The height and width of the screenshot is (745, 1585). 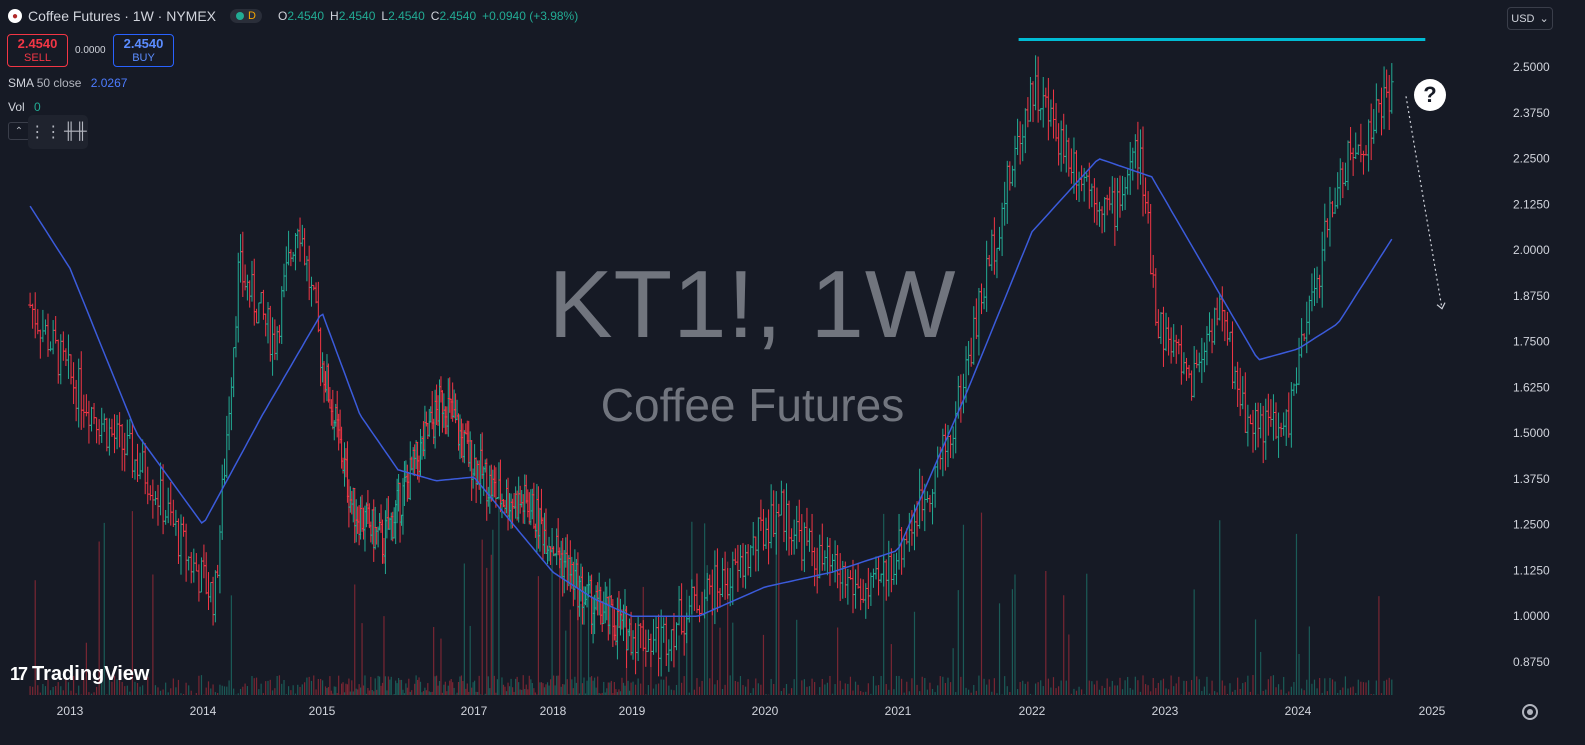 I want to click on price-tick-label: 1.0000, so click(x=1531, y=616).